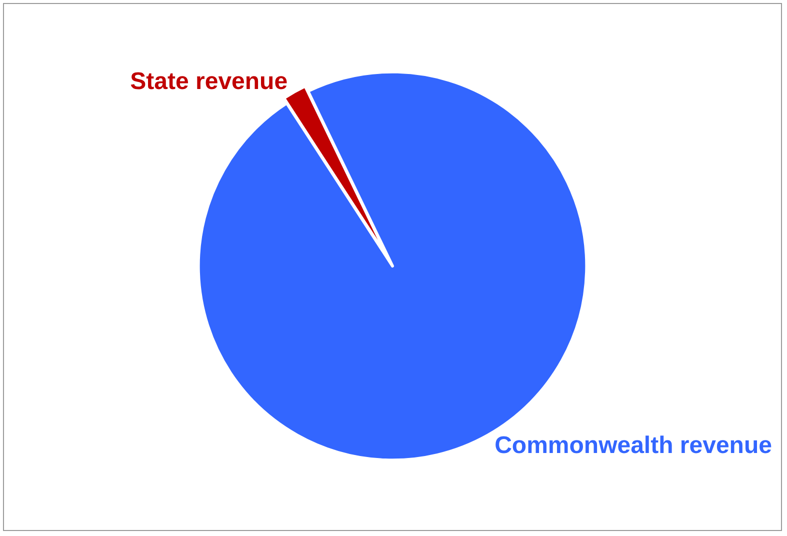  I want to click on slice-label: Commonwealth revenue, so click(633, 445).